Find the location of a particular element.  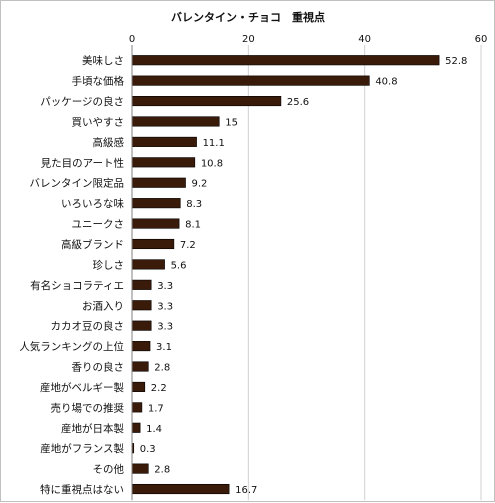

data-label-3: 25.6 is located at coordinates (298, 102).